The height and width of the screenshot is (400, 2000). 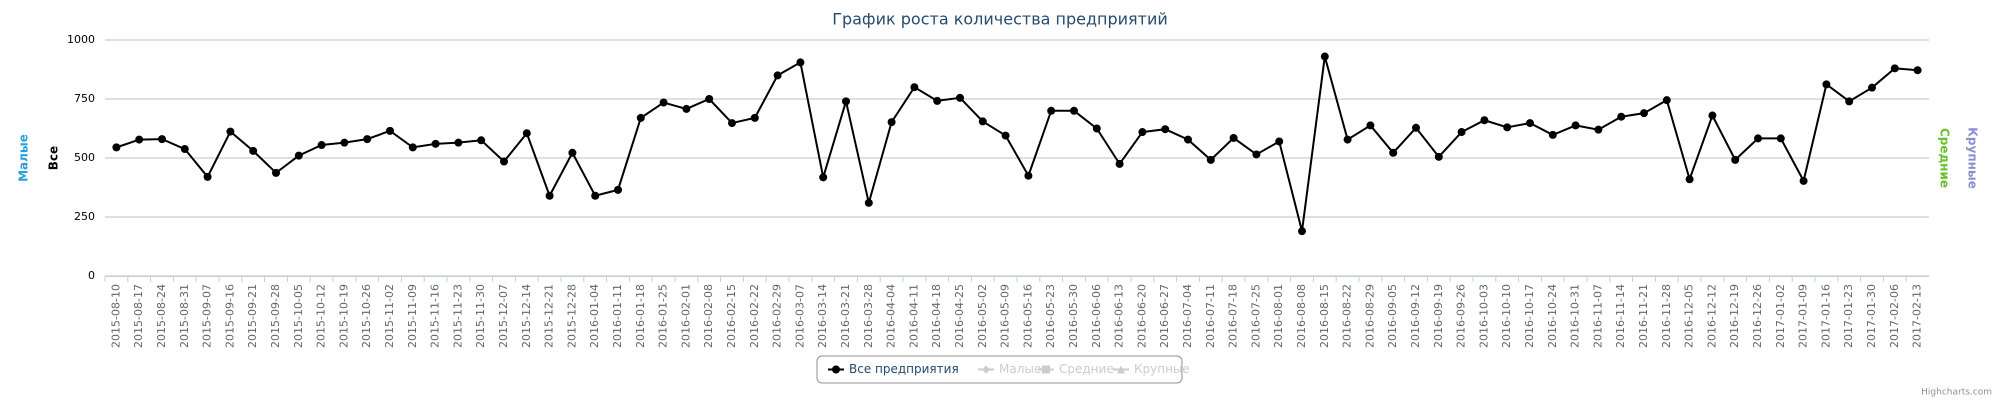 I want to click on legend-item: Средние, so click(x=1076, y=369).